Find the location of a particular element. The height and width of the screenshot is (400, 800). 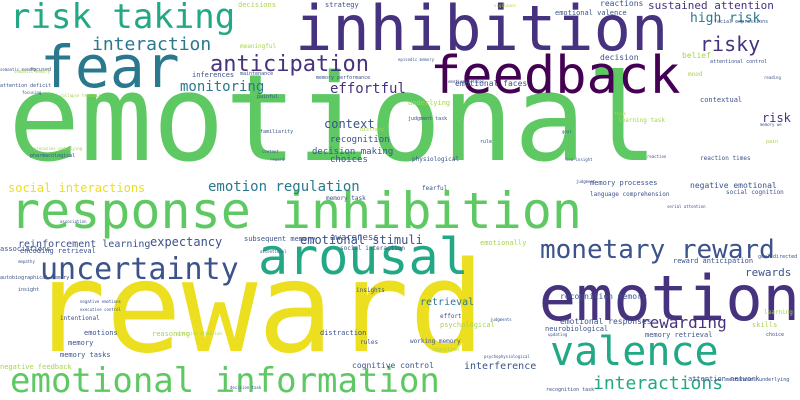

word-familiarity: familiarity is located at coordinates (277, 132).